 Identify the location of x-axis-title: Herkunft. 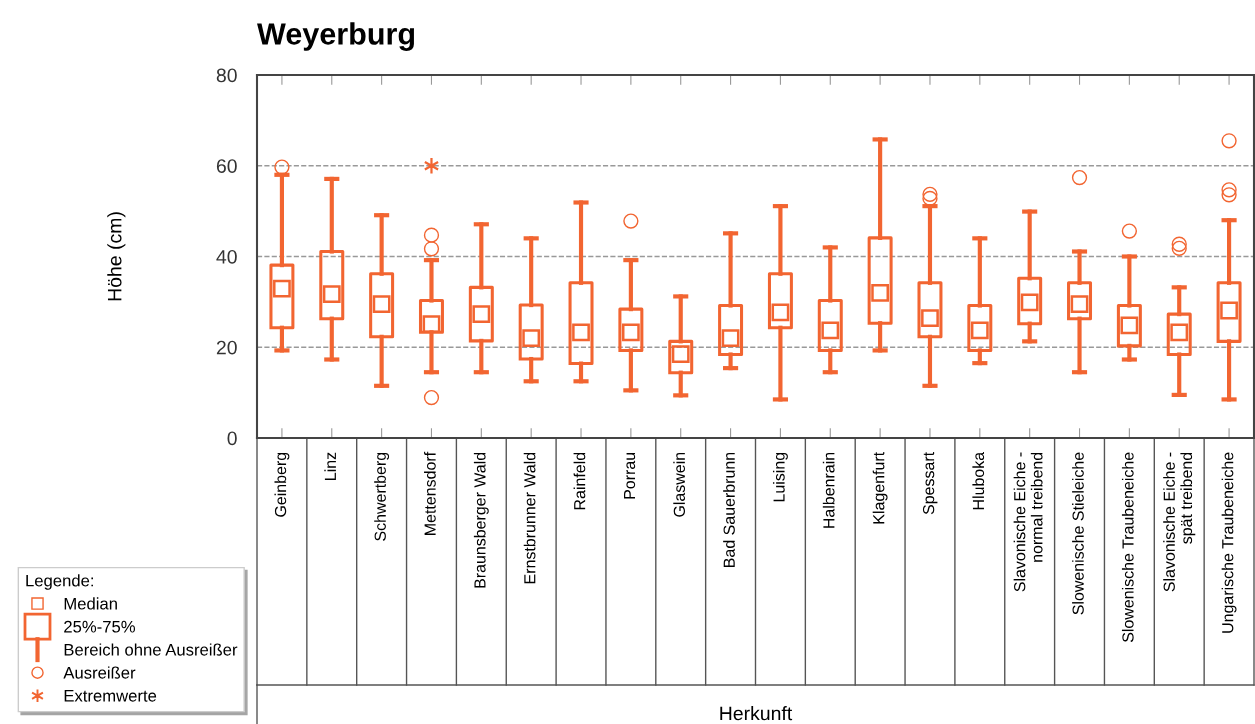
(756, 713).